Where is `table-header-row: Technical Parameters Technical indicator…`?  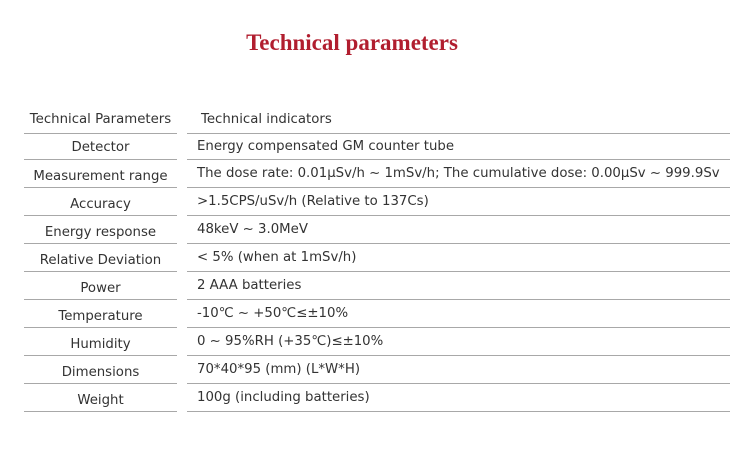 table-header-row: Technical Parameters Technical indicator… is located at coordinates (375, 120).